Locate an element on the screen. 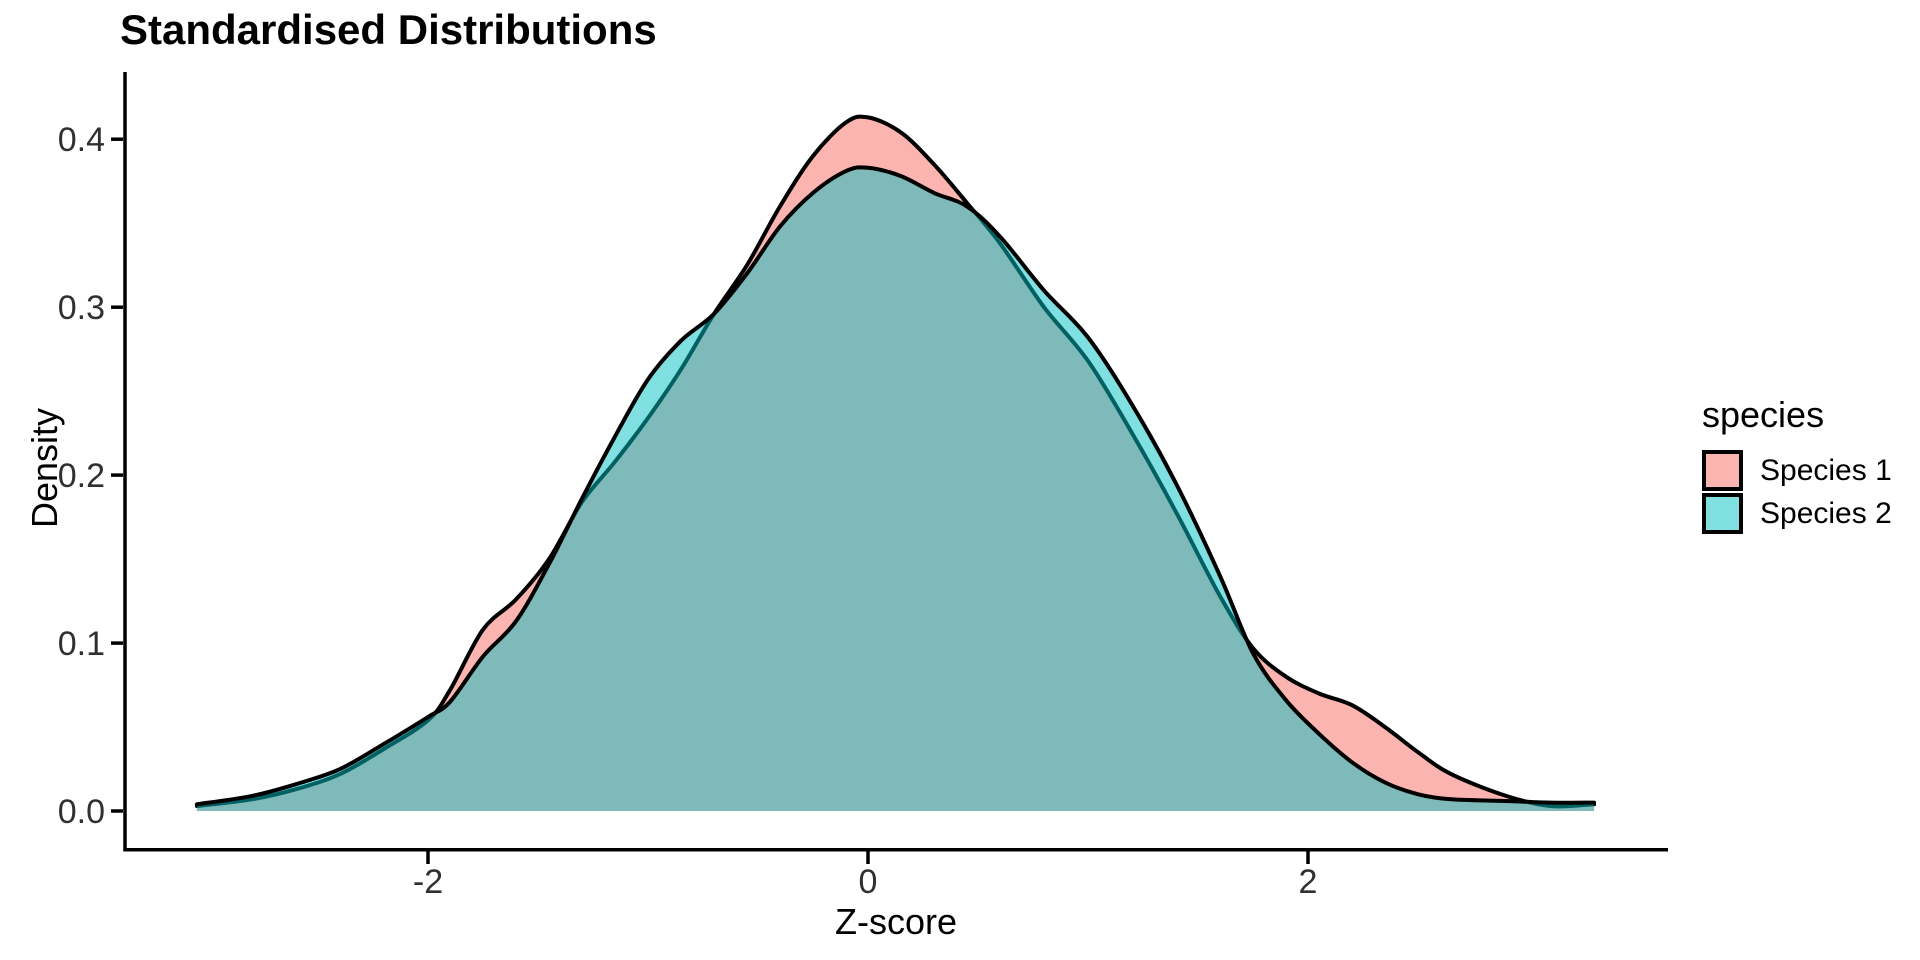 The image size is (1920, 960). chart-title: Standardised Distributions is located at coordinates (388, 29).